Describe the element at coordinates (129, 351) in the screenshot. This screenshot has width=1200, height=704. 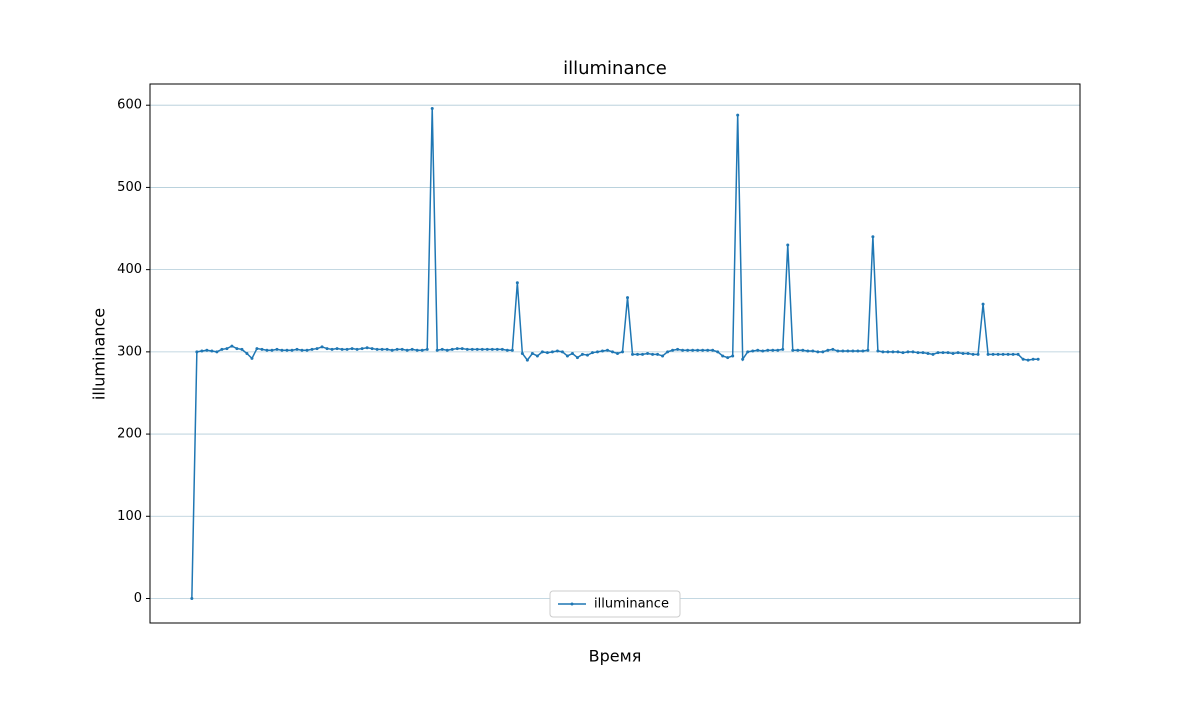
I see `y-tick-label: 300` at that location.